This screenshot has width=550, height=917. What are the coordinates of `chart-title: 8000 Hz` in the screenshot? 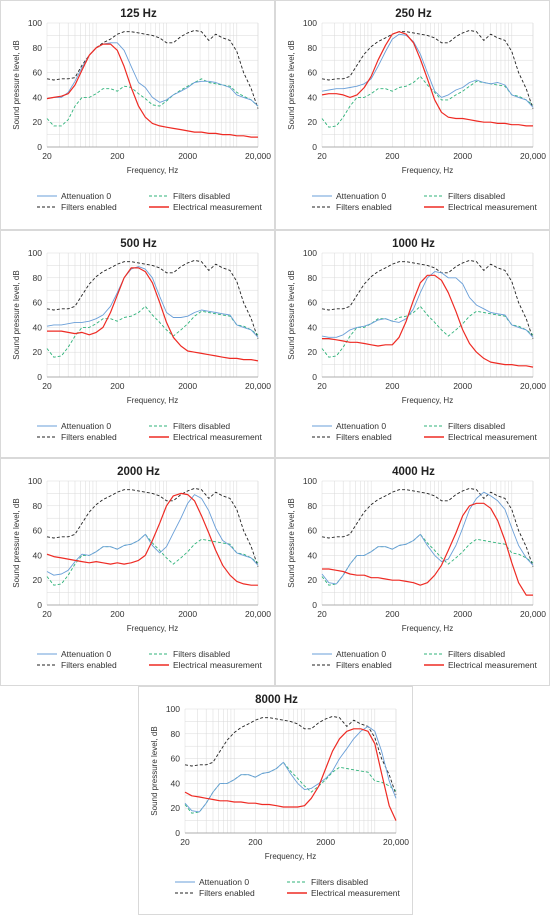 It's located at (276, 700).